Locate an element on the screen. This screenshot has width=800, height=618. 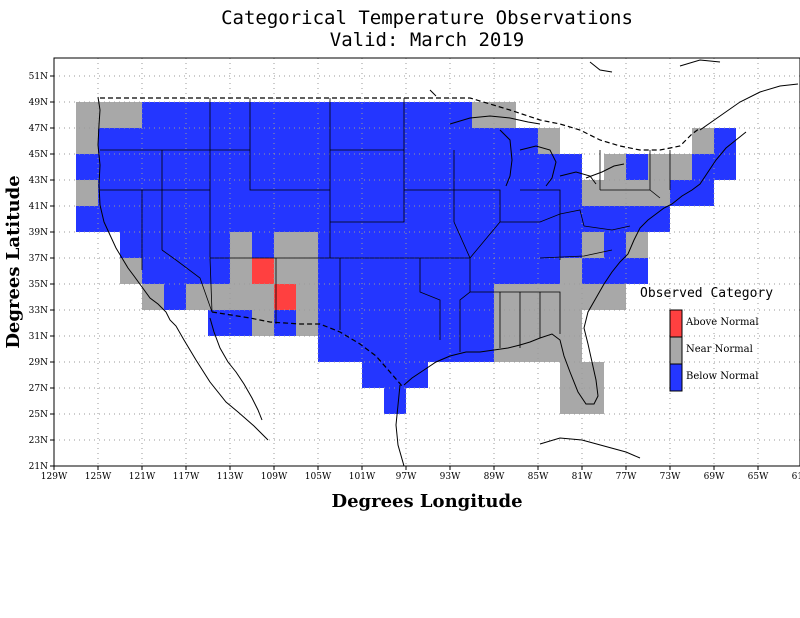
x-tick-label: 105W is located at coordinates (318, 477).